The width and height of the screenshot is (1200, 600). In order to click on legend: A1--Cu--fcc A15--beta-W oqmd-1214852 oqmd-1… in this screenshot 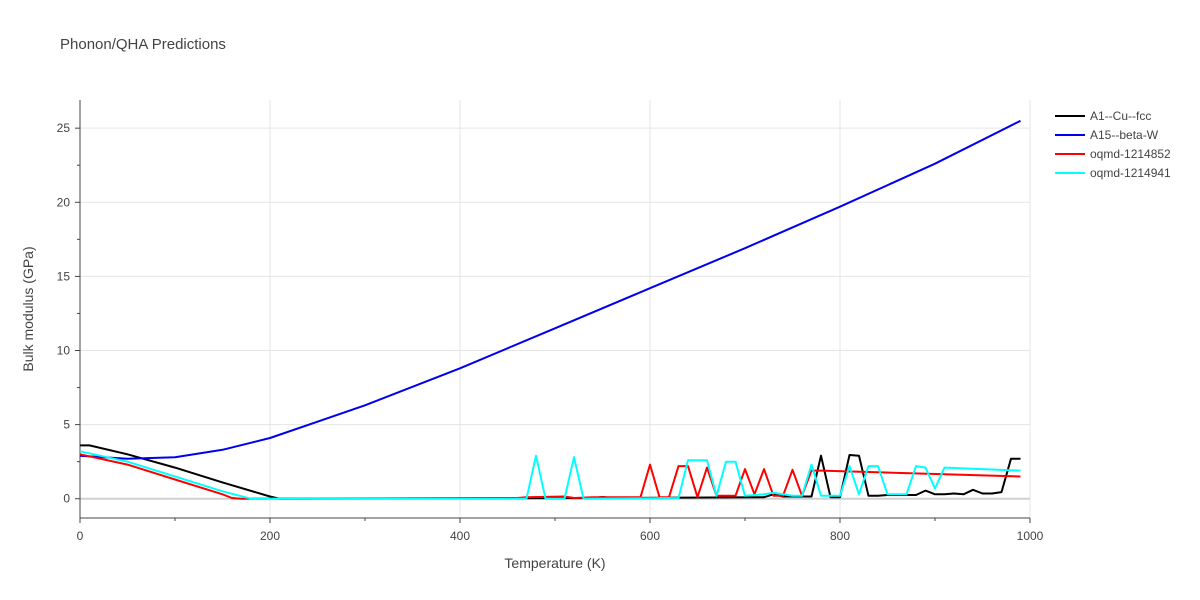, I will do `click(1113, 144)`.